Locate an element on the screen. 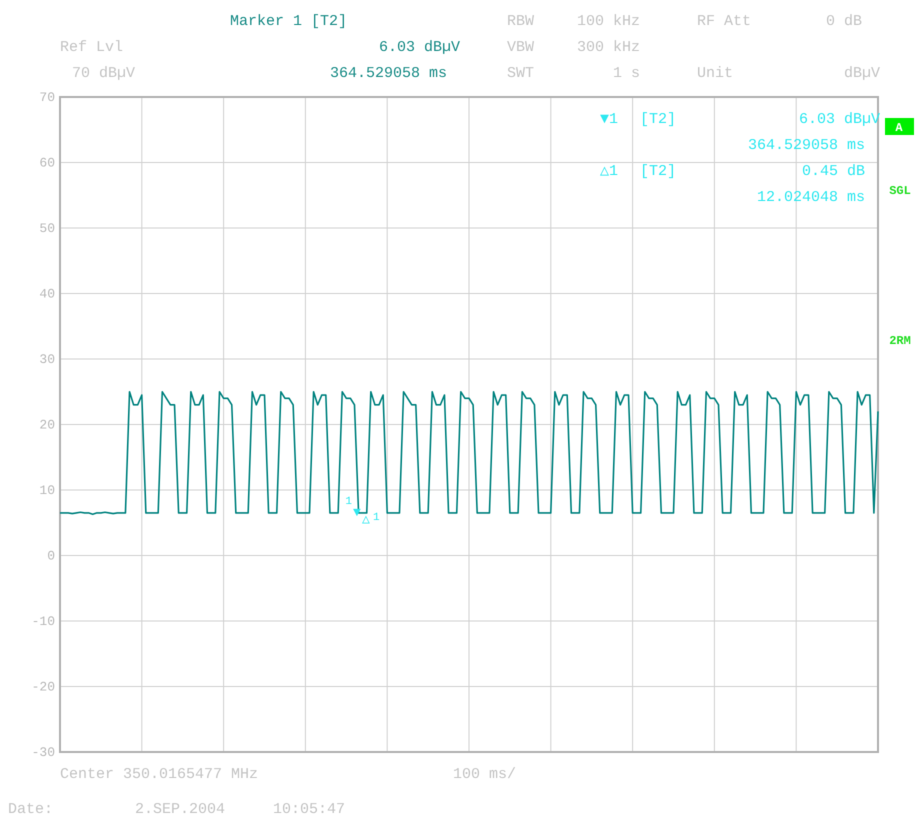 The width and height of the screenshot is (916, 816). text: 300 kHz is located at coordinates (608, 47).